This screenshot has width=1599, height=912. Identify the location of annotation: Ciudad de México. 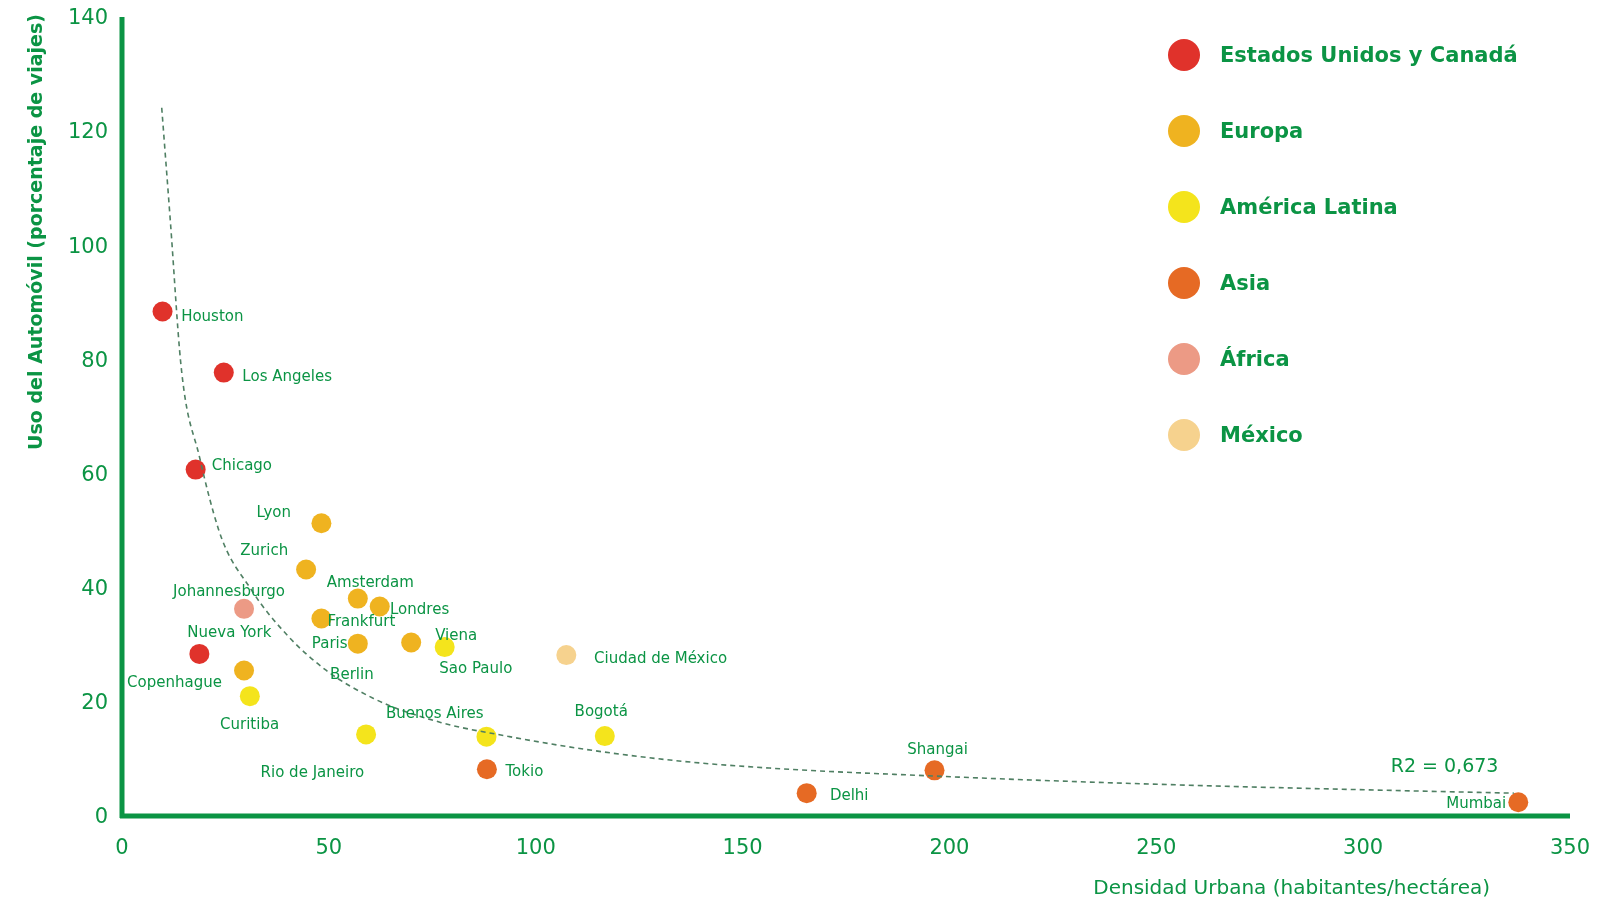
(661, 658).